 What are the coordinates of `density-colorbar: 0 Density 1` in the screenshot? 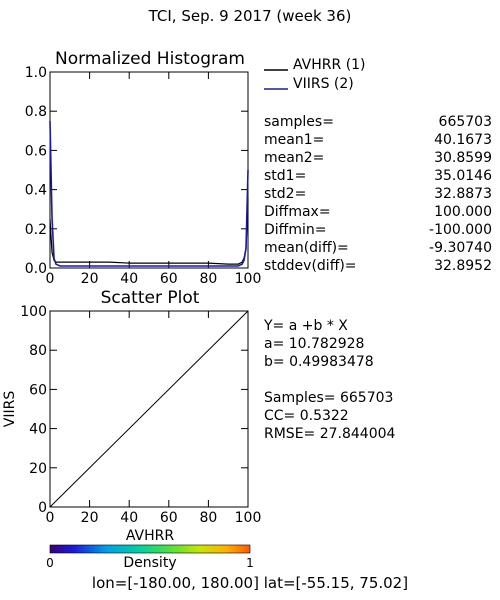 It's located at (150, 557).